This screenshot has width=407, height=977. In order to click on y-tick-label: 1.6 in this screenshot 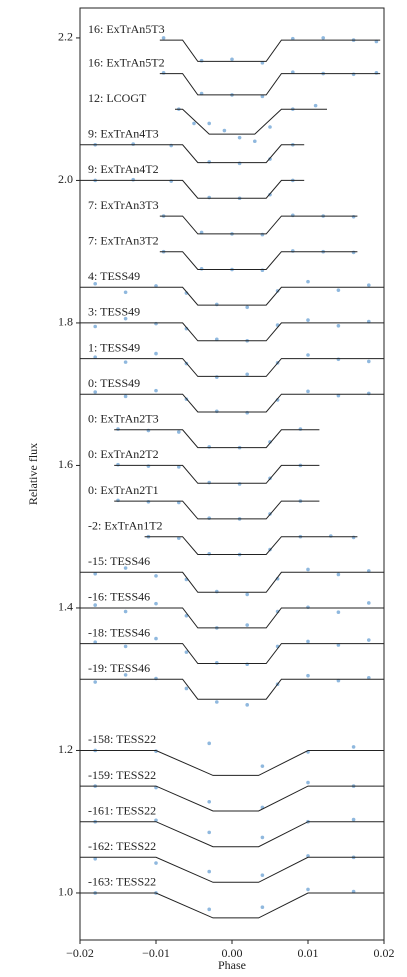, I will do `click(65, 464)`.